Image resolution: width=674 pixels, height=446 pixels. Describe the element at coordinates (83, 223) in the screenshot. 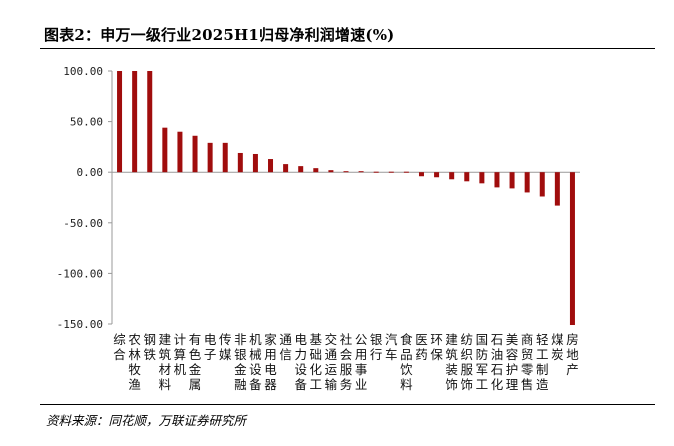

I see `y-tick-label: -50.00` at that location.